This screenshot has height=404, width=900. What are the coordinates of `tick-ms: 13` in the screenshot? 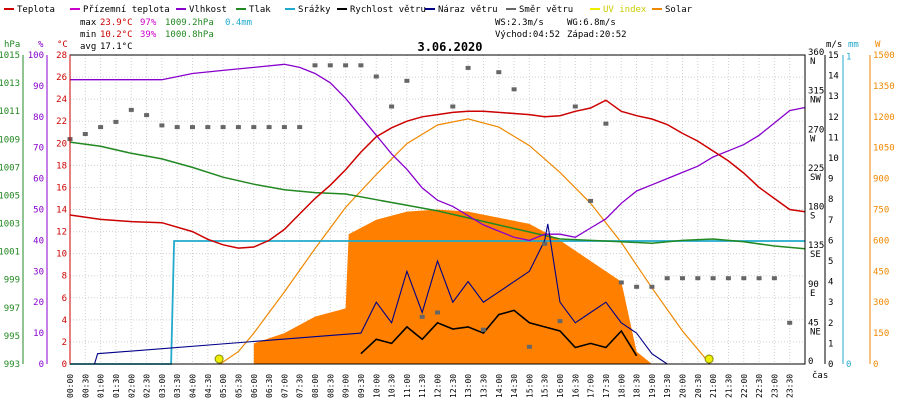 It's located at (833, 97).